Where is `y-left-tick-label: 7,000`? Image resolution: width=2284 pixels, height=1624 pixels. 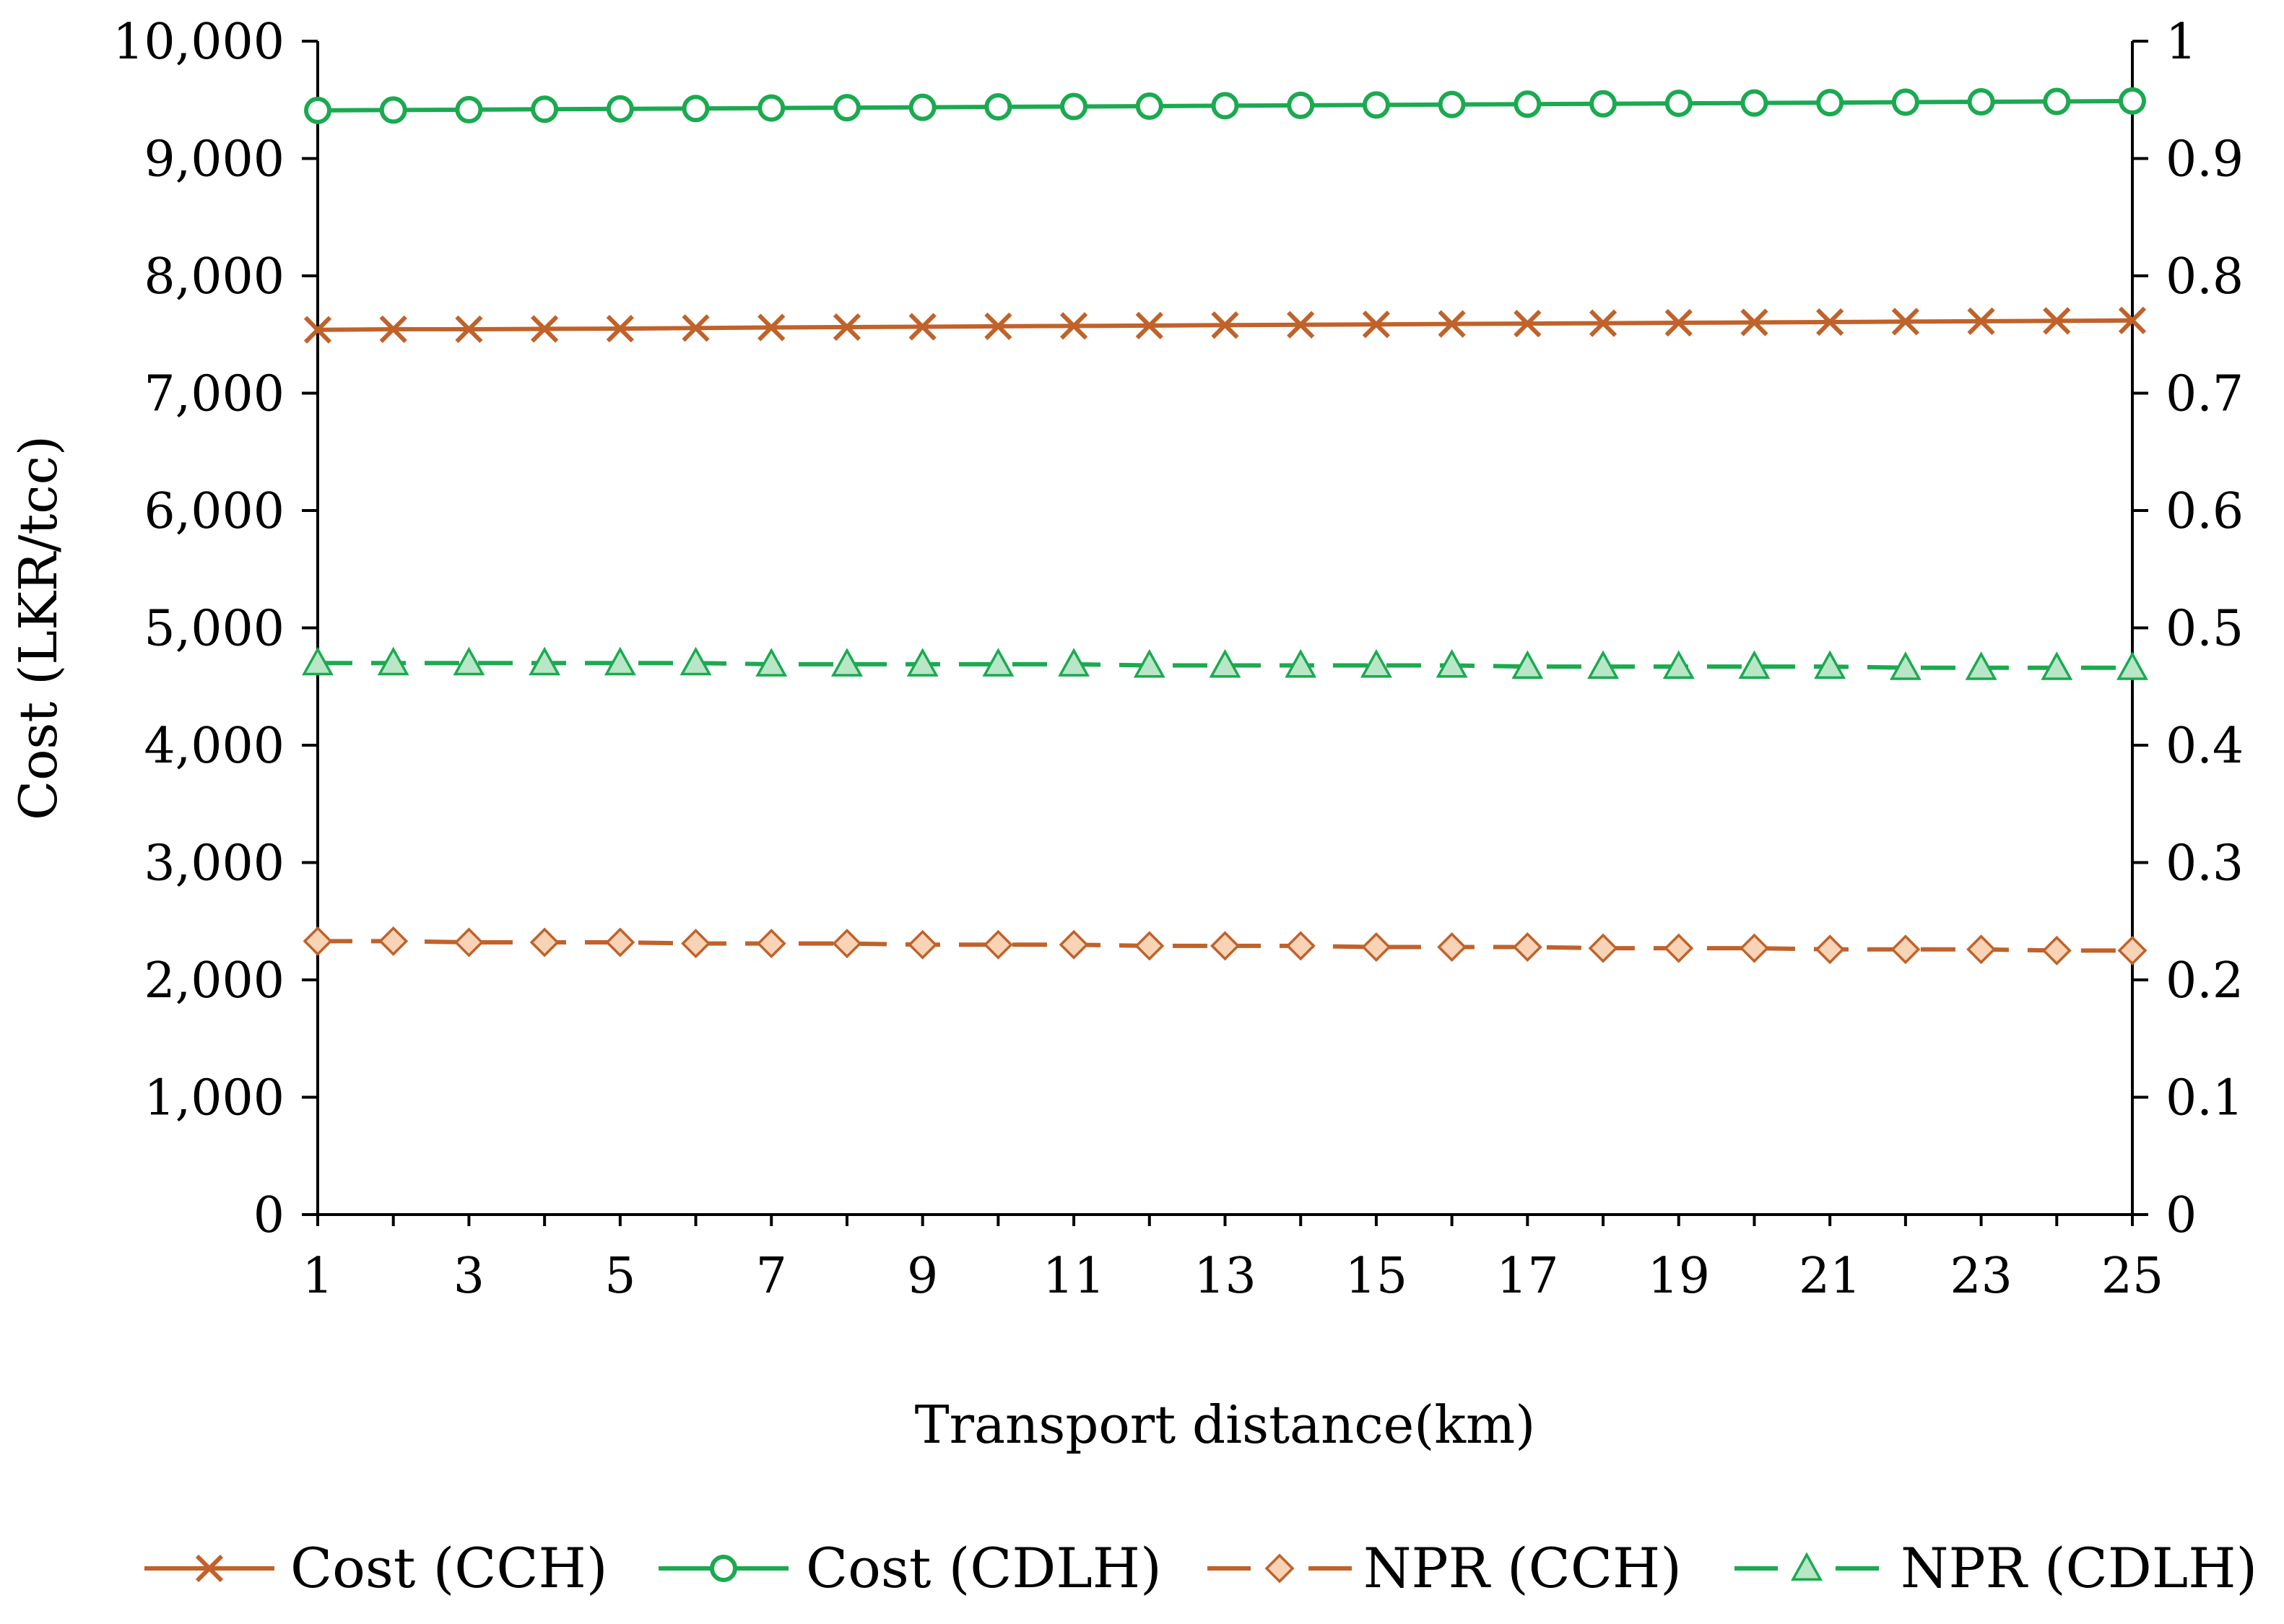 y-left-tick-label: 7,000 is located at coordinates (215, 394).